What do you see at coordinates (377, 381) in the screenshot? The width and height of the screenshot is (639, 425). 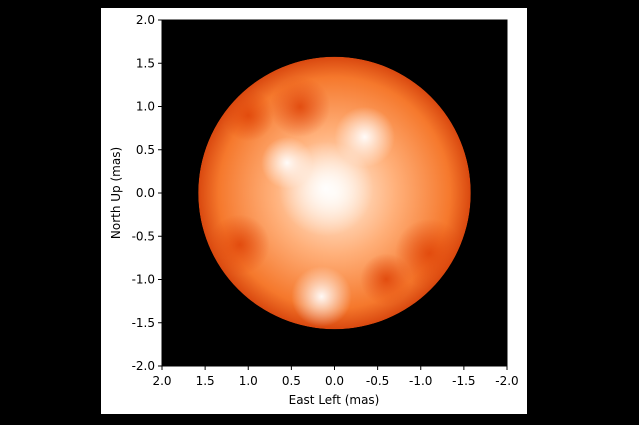 I see `x-tick-label: -0.5` at bounding box center [377, 381].